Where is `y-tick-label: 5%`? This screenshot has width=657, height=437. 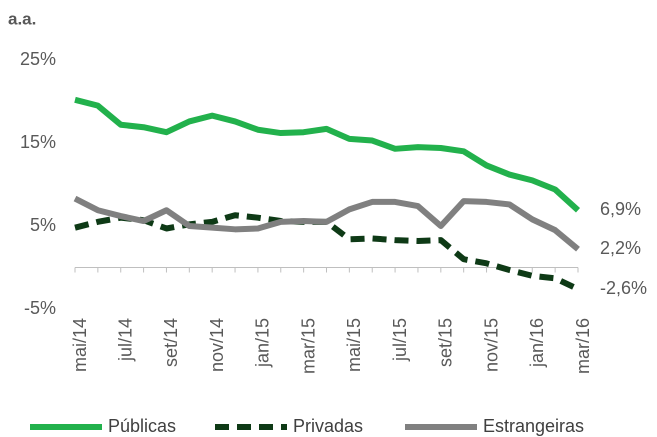 y-tick-label: 5% is located at coordinates (43, 225).